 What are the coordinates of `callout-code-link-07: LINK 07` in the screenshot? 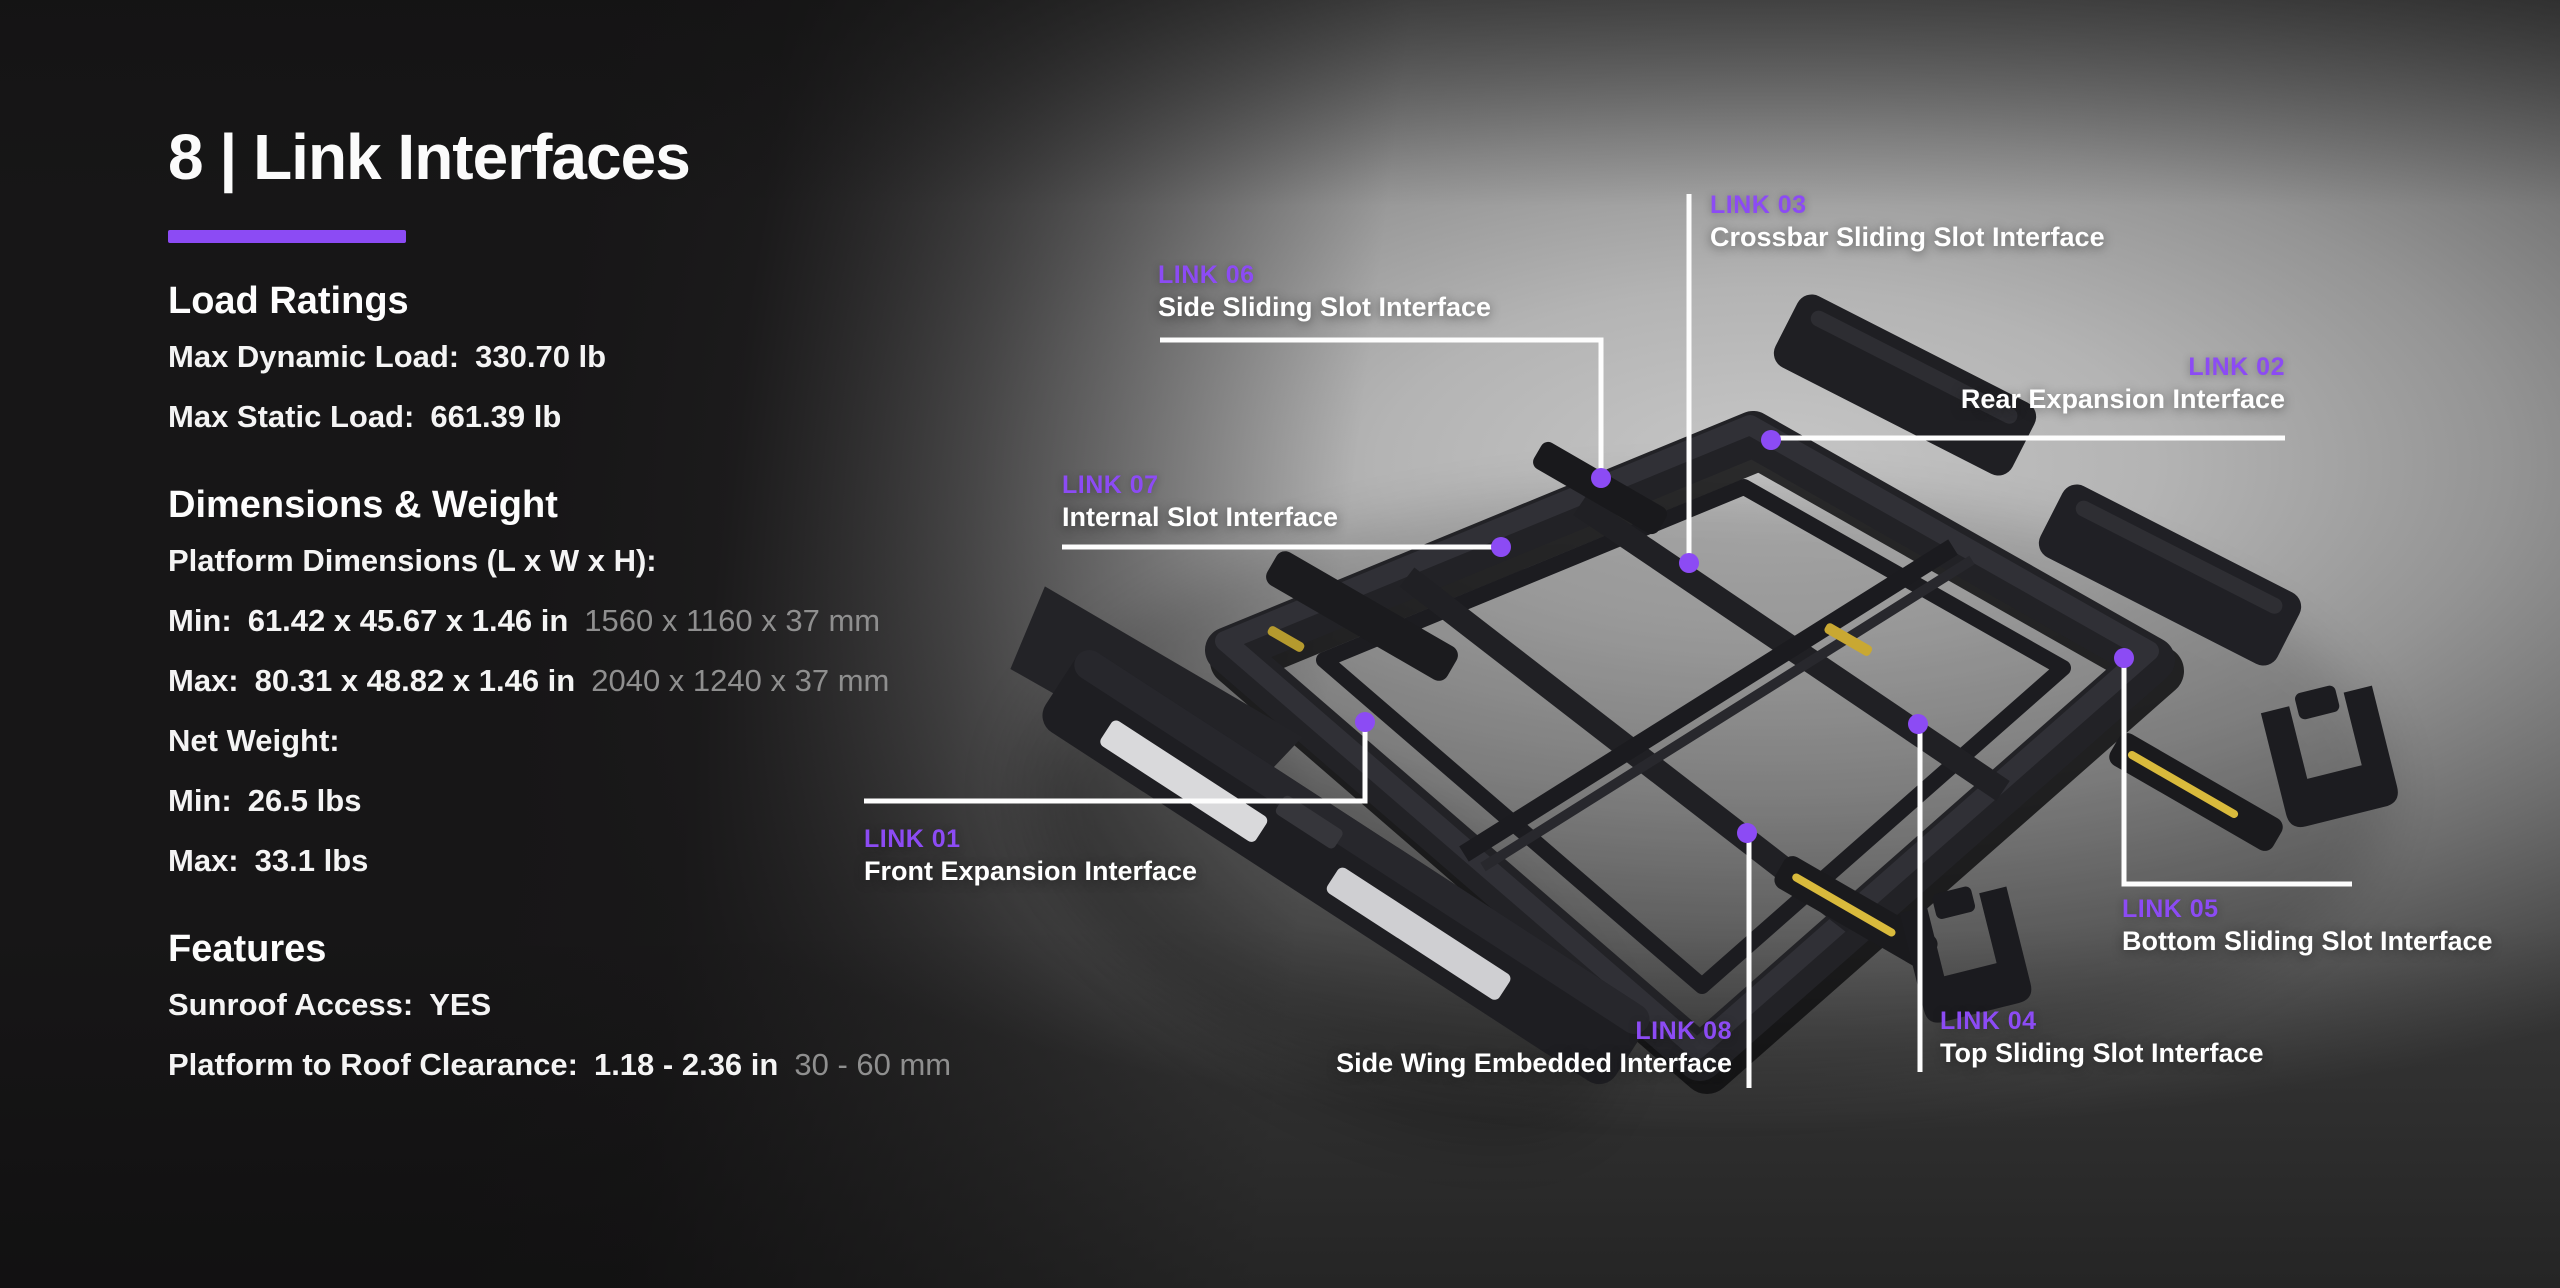 It's located at (1110, 485).